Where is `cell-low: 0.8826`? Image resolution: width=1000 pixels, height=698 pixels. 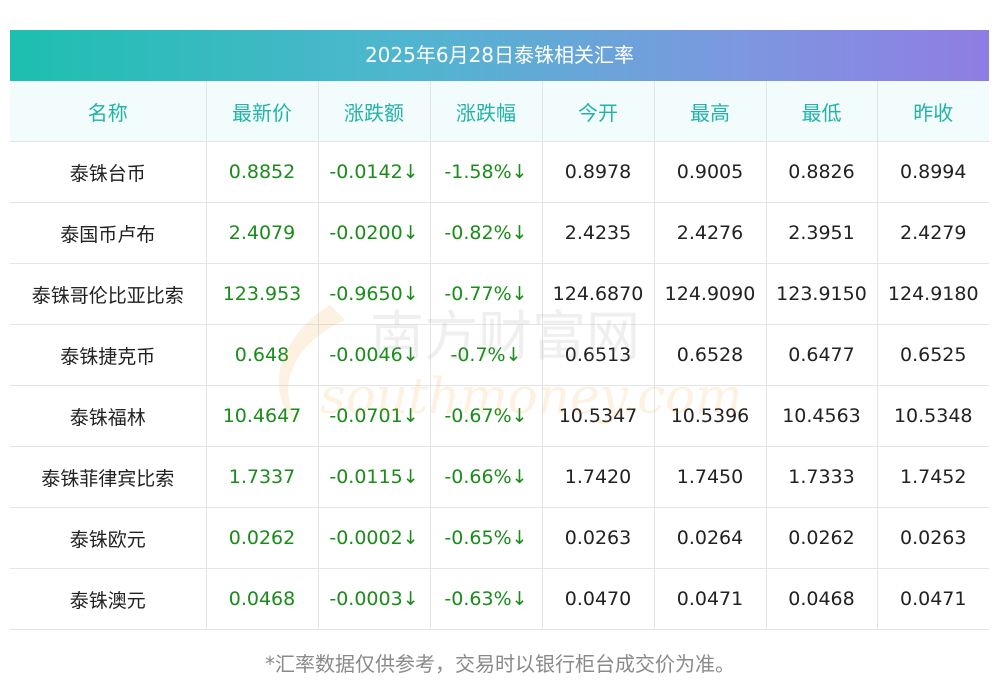 cell-low: 0.8826 is located at coordinates (822, 172).